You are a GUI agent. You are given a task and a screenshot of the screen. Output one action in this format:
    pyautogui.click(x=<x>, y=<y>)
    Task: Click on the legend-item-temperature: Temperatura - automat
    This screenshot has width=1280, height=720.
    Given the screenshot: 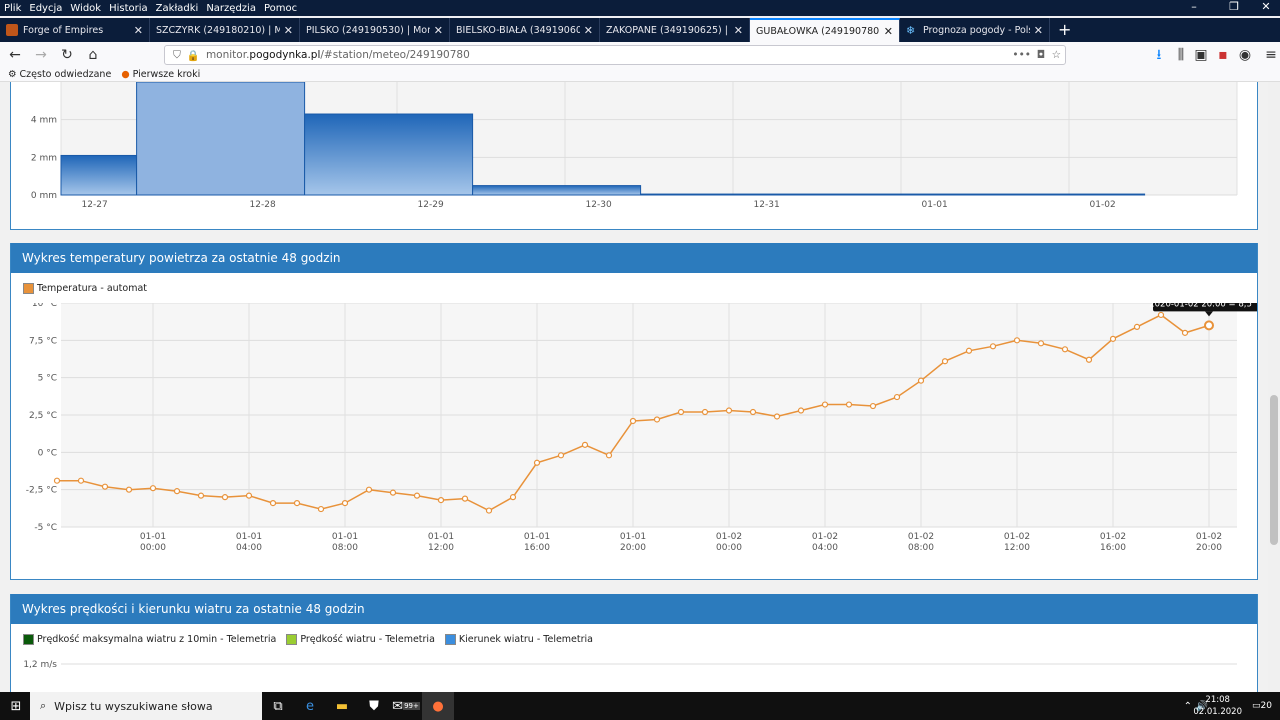 What is the action you would take?
    pyautogui.click(x=85, y=288)
    